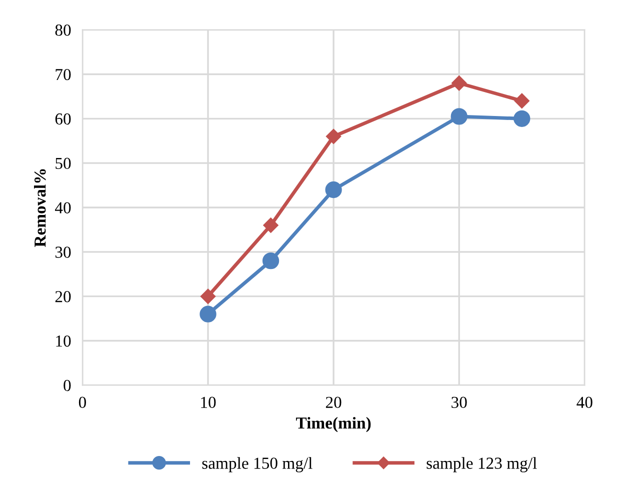 Image resolution: width=620 pixels, height=497 pixels. I want to click on x-tick-label: 40, so click(584, 402).